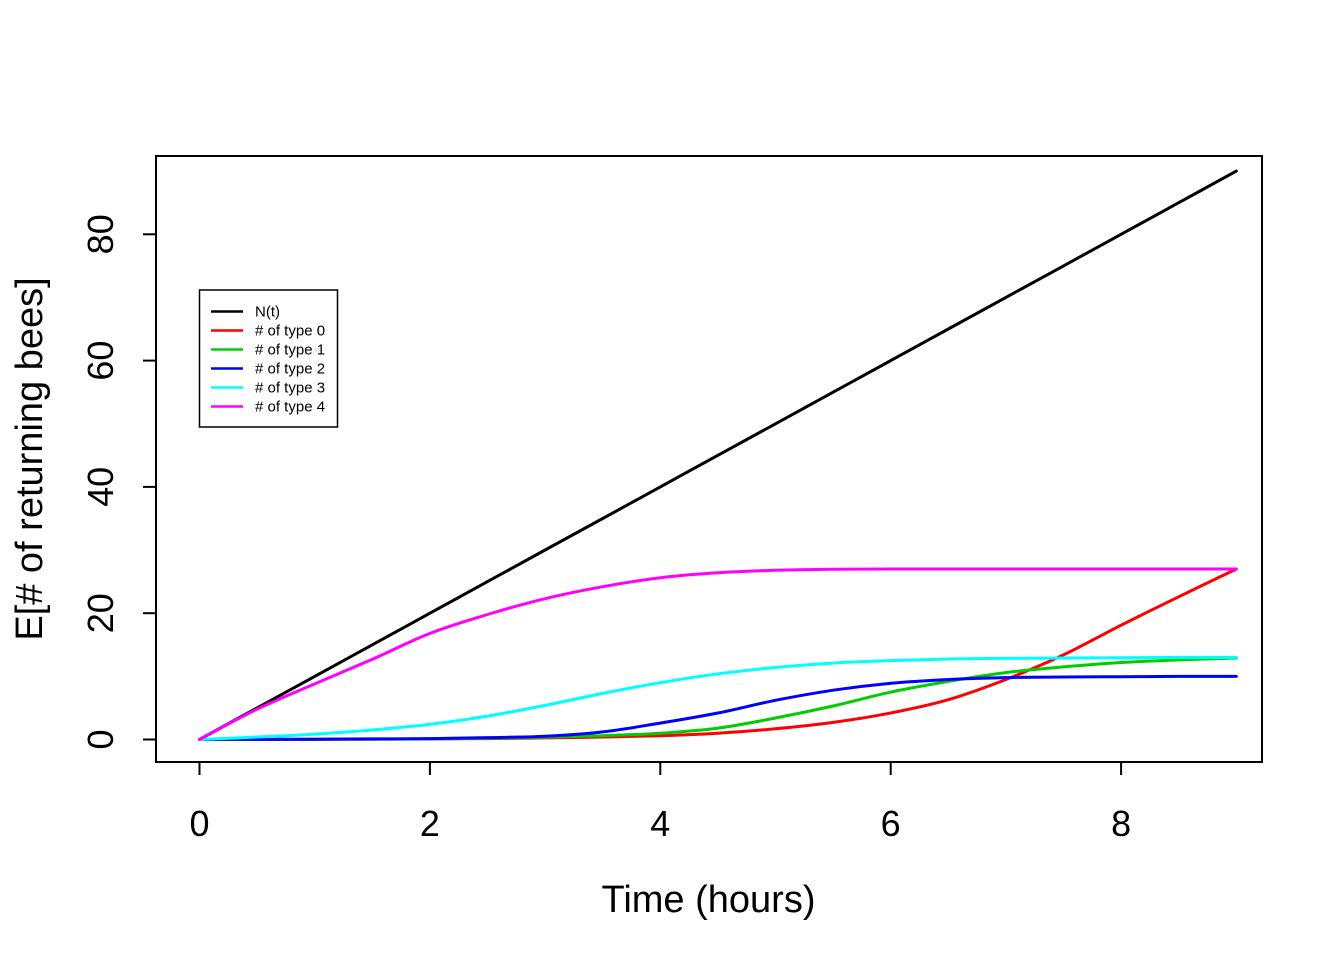  What do you see at coordinates (149, 487) in the screenshot?
I see `y-axis-ticks` at bounding box center [149, 487].